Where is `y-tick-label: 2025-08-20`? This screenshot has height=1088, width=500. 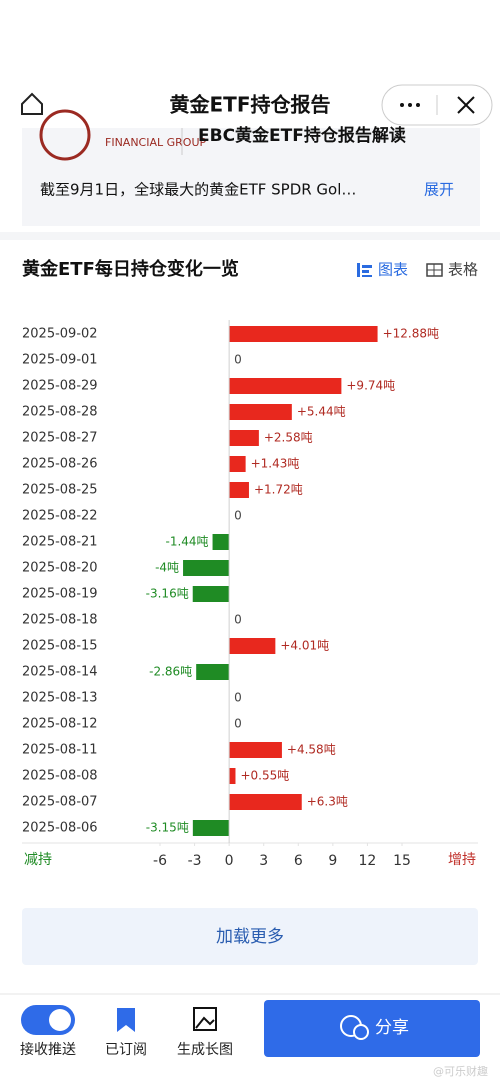 y-tick-label: 2025-08-20 is located at coordinates (60, 568).